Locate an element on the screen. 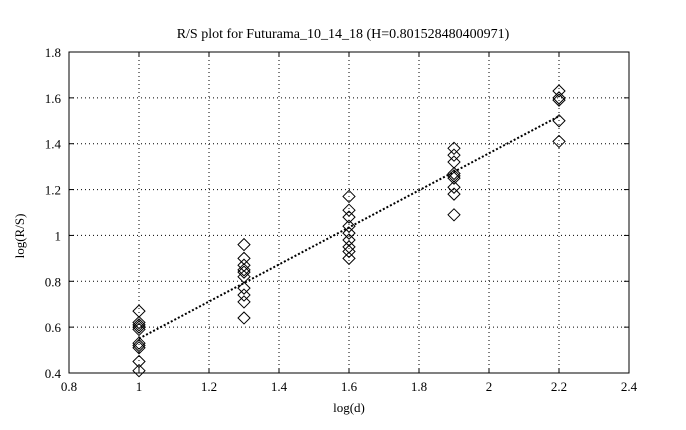 This screenshot has height=430, width=686. y-tick-label: 1 is located at coordinates (58, 235).